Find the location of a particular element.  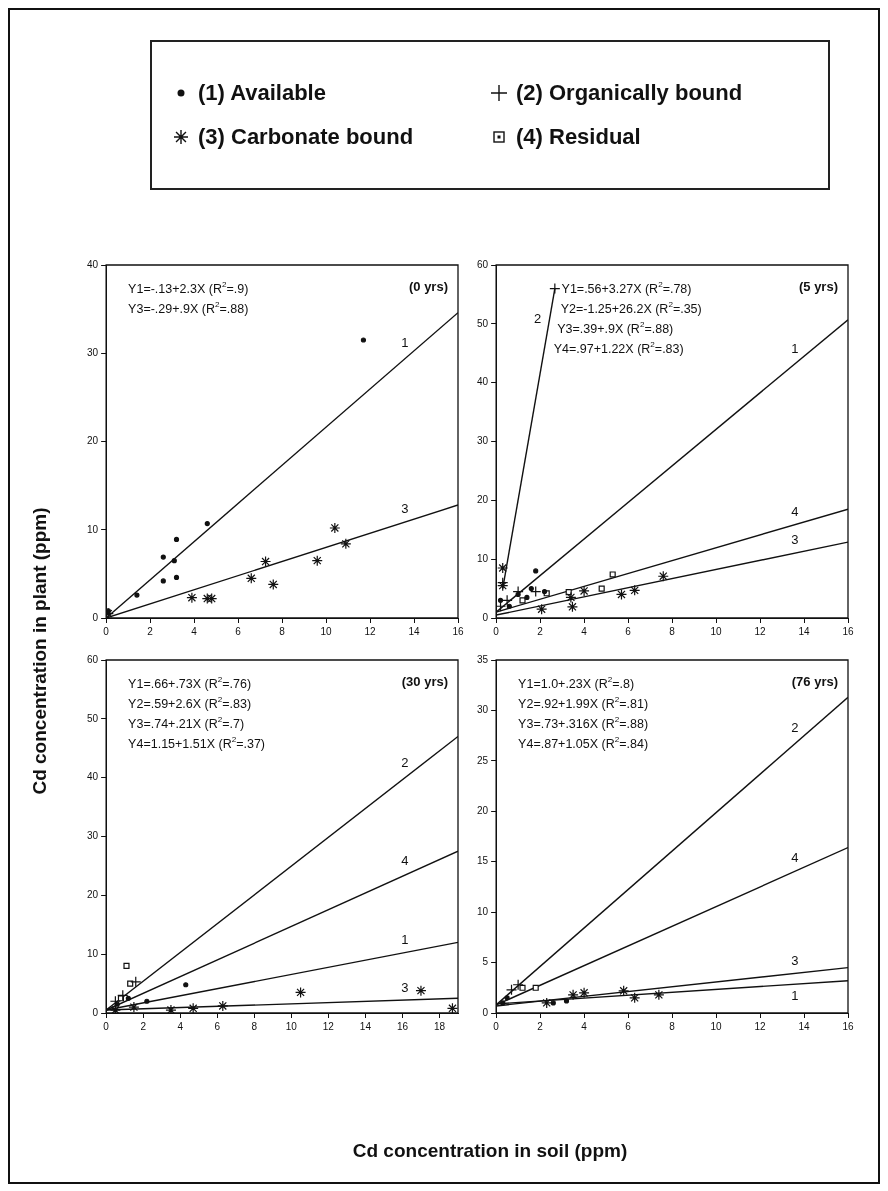

x-tick-label: 18 is located at coordinates (439, 1026).